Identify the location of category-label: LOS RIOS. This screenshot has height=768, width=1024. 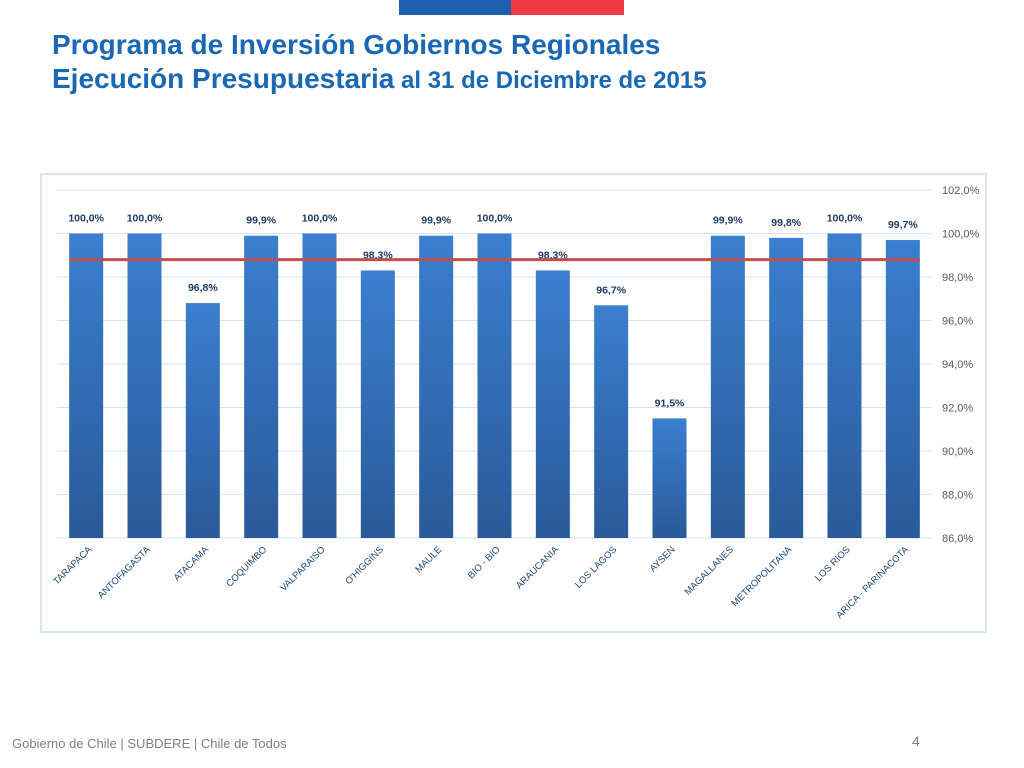
(833, 564).